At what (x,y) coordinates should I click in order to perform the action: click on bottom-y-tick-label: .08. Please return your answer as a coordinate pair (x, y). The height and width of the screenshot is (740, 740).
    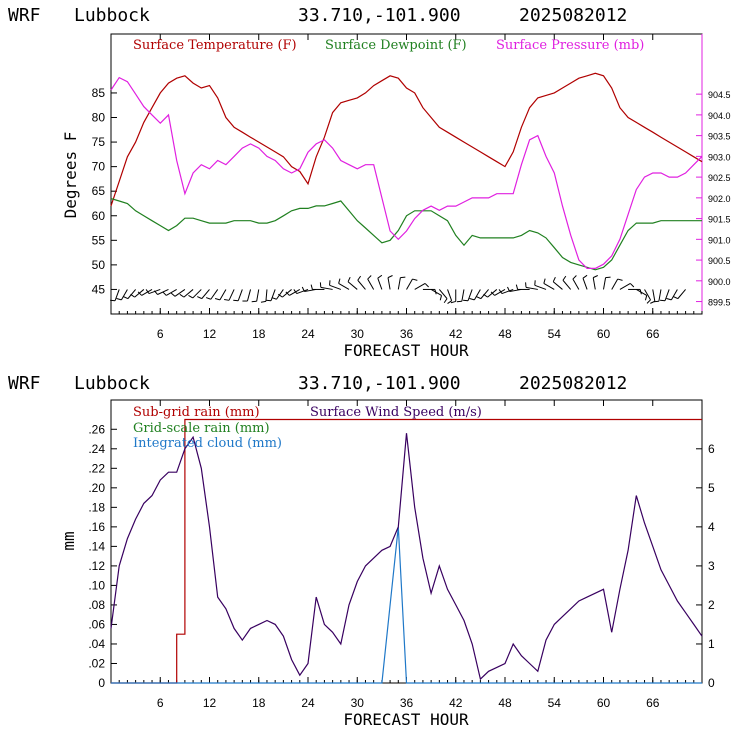
    Looking at the image, I should click on (96, 605).